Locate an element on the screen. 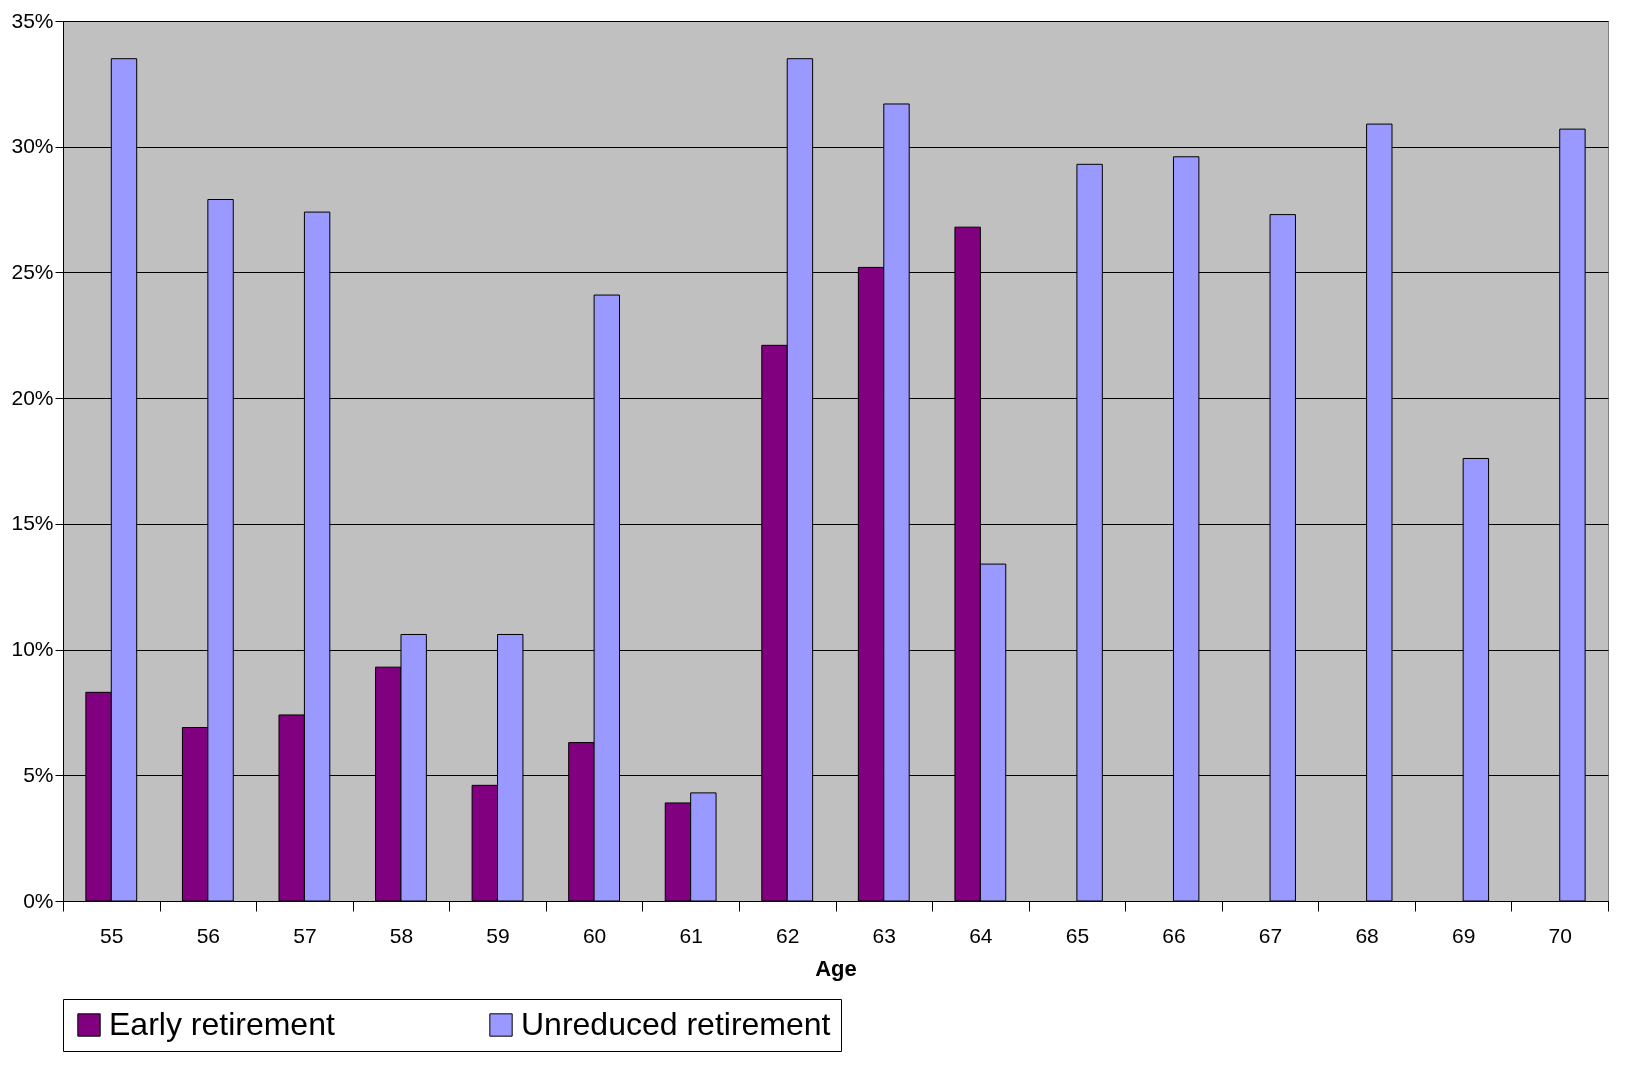 The image size is (1650, 1088). x-tick-label: 66 is located at coordinates (1174, 935).